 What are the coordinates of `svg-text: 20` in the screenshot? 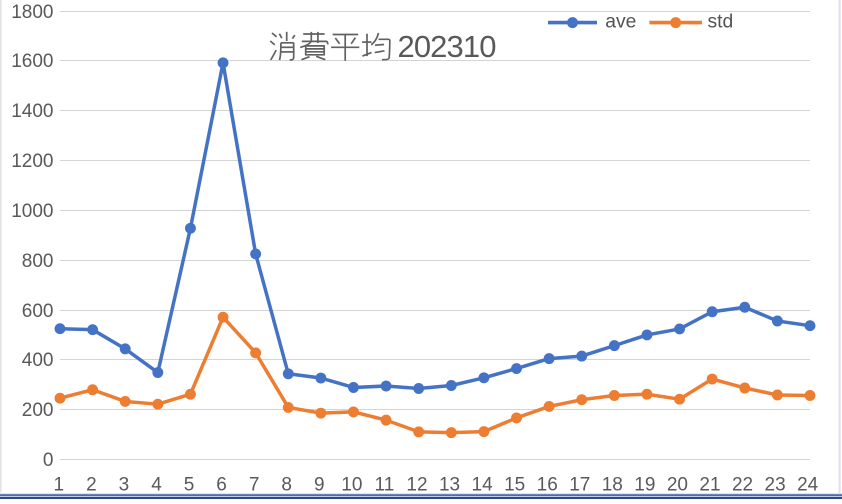 It's located at (677, 485).